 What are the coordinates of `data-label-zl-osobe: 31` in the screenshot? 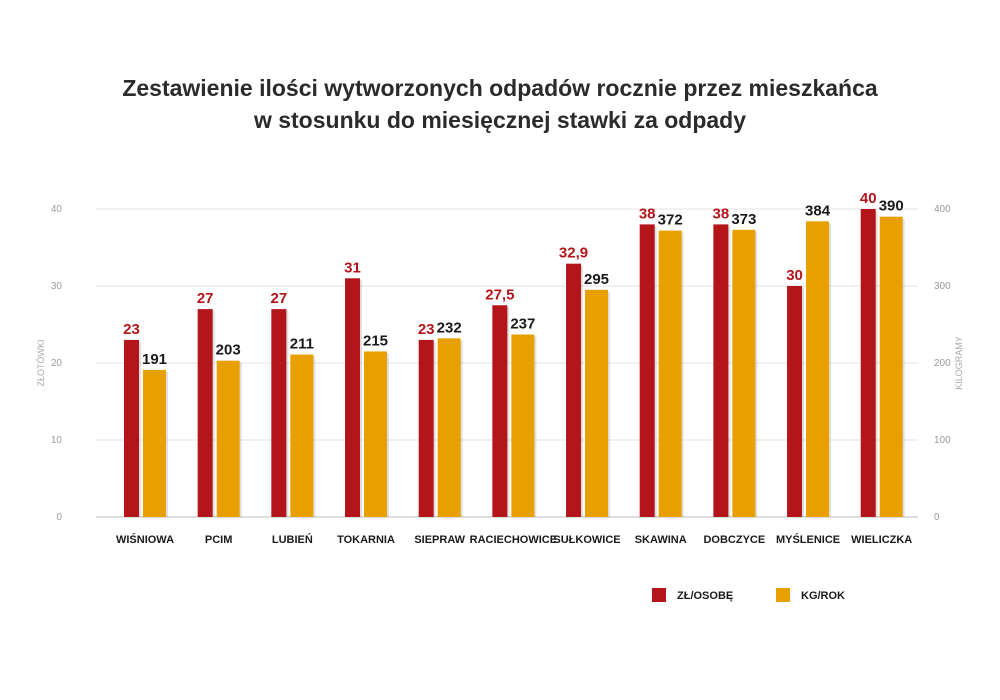 It's located at (352, 267).